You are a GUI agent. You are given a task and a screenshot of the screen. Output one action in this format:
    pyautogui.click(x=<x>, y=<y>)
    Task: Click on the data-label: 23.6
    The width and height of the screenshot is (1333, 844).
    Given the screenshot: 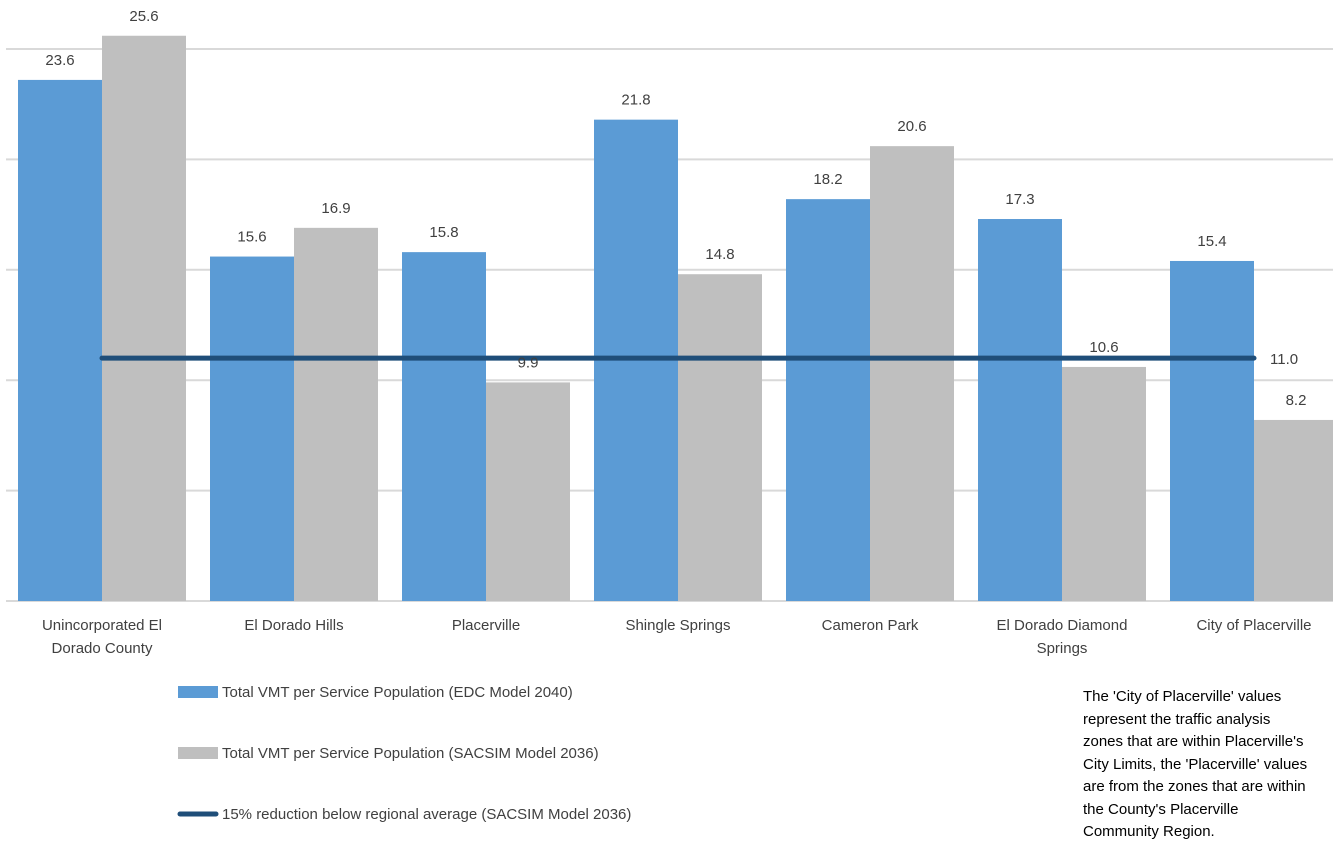 What is the action you would take?
    pyautogui.click(x=59, y=60)
    